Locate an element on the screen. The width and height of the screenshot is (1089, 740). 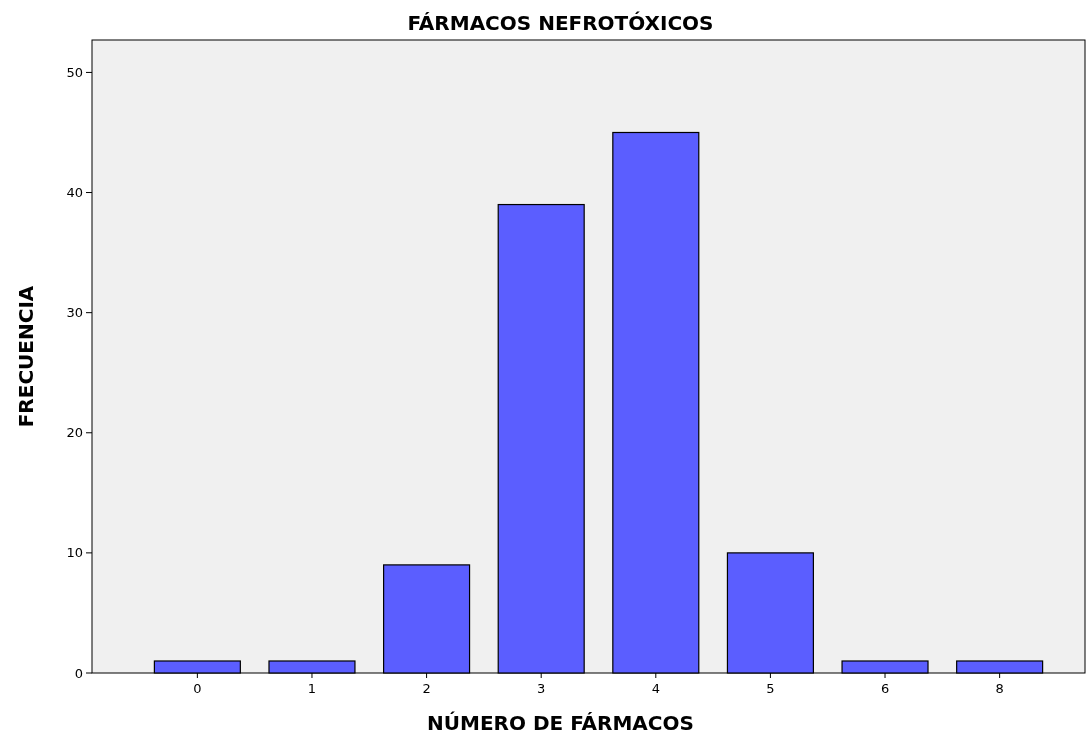
x-tick-label: 2 is located at coordinates (426, 688).